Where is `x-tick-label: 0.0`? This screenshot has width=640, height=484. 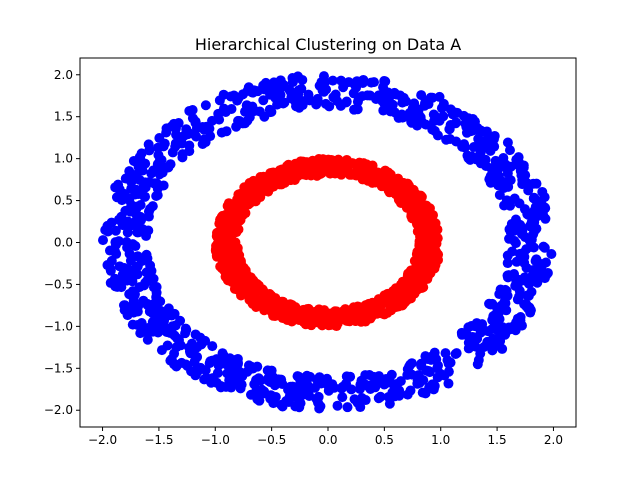
x-tick-label: 0.0 is located at coordinates (327, 440).